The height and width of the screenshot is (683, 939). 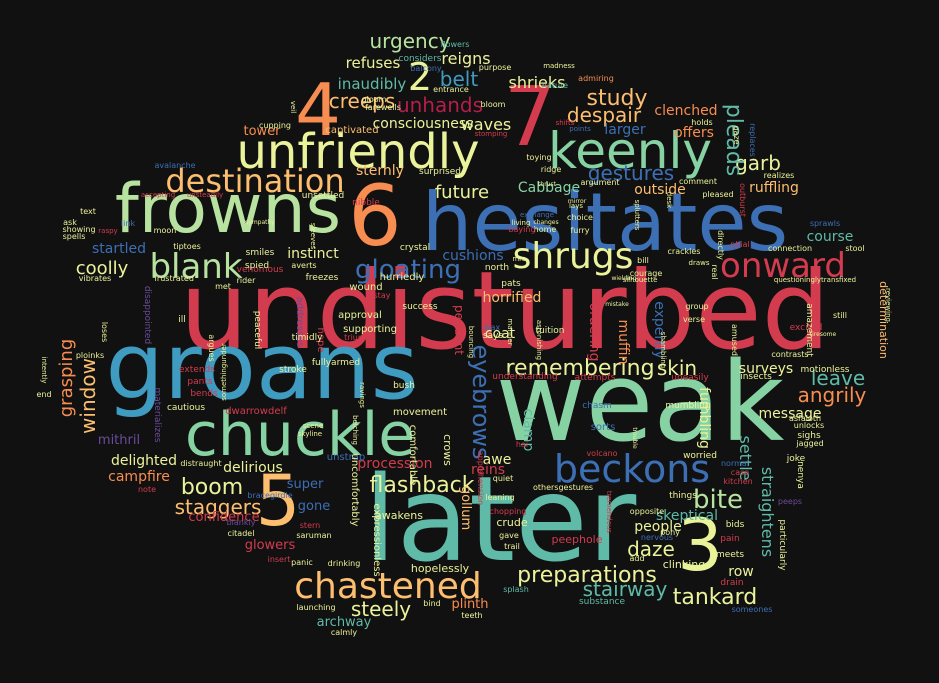 What do you see at coordinates (685, 111) in the screenshot?
I see `word-clenched: clenched` at bounding box center [685, 111].